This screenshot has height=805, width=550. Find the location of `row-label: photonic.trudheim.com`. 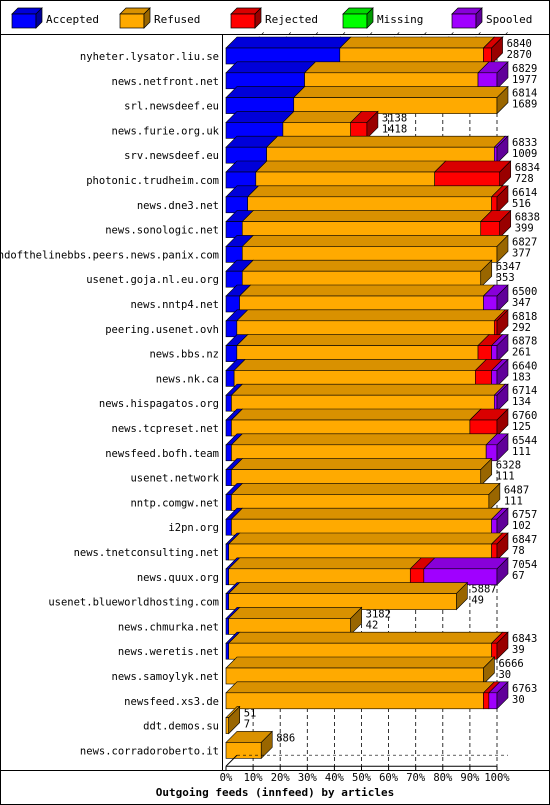

row-label: photonic.trudheim.com is located at coordinates (152, 181).